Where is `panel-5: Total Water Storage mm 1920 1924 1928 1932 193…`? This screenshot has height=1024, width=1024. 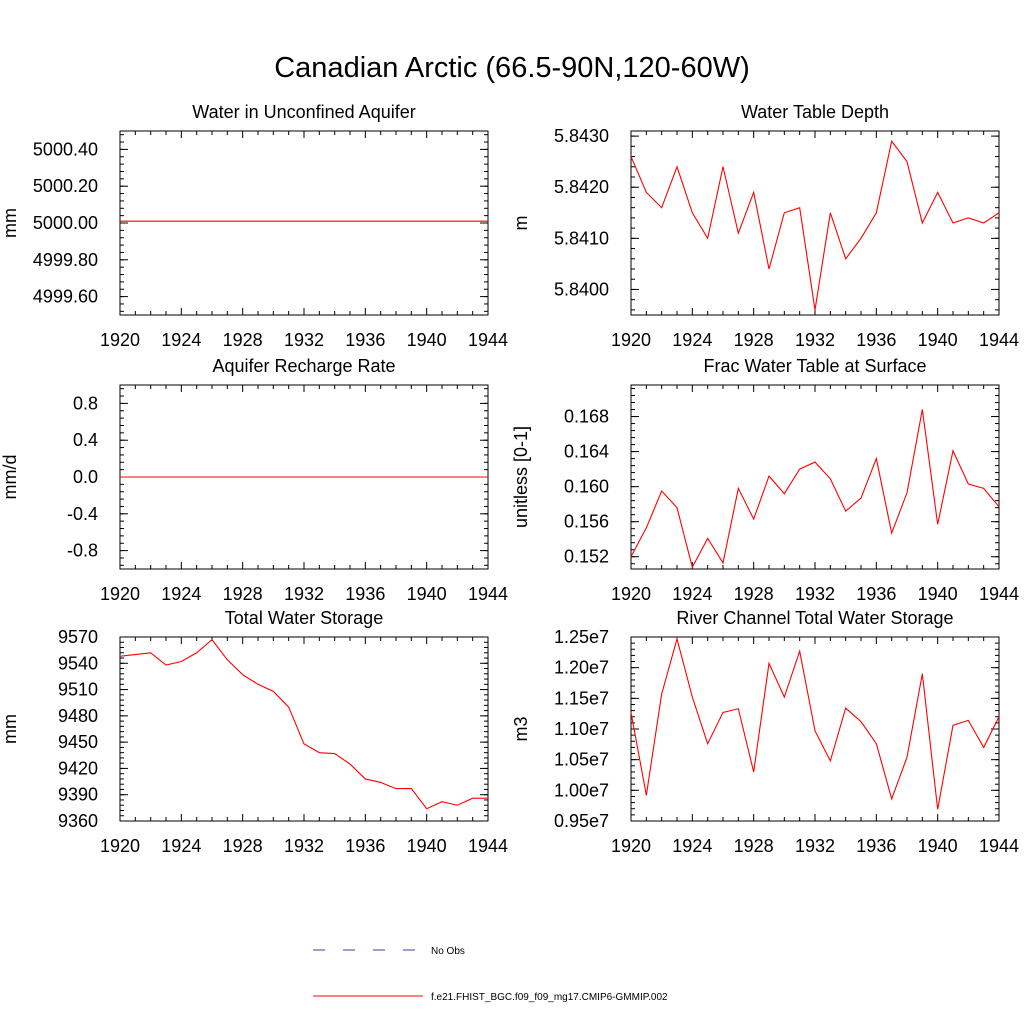 panel-5: Total Water Storage mm 1920 1924 1928 1932 193… is located at coordinates (254, 732).